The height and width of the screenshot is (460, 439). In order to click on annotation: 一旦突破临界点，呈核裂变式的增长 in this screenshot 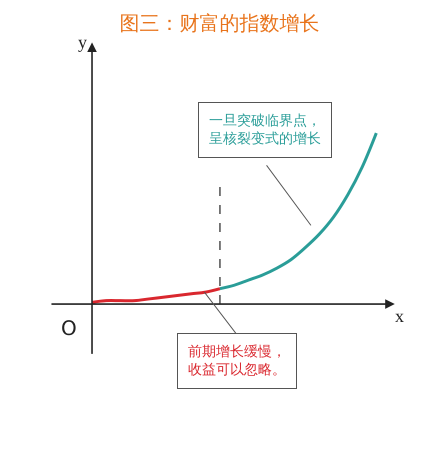, I will do `click(265, 130)`.